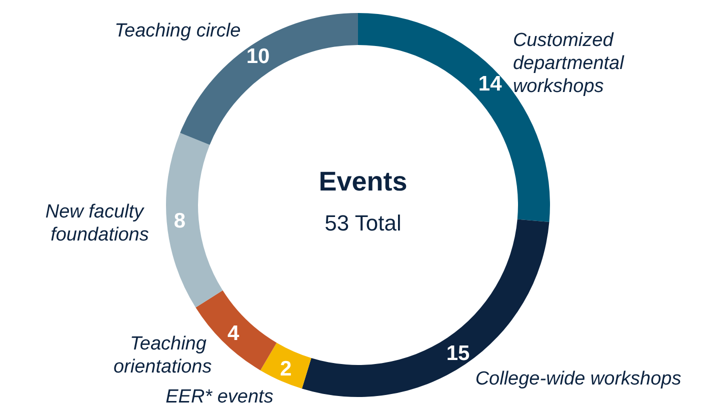 The image size is (719, 415). What do you see at coordinates (220, 397) in the screenshot?
I see `slice-label: EER* events` at bounding box center [220, 397].